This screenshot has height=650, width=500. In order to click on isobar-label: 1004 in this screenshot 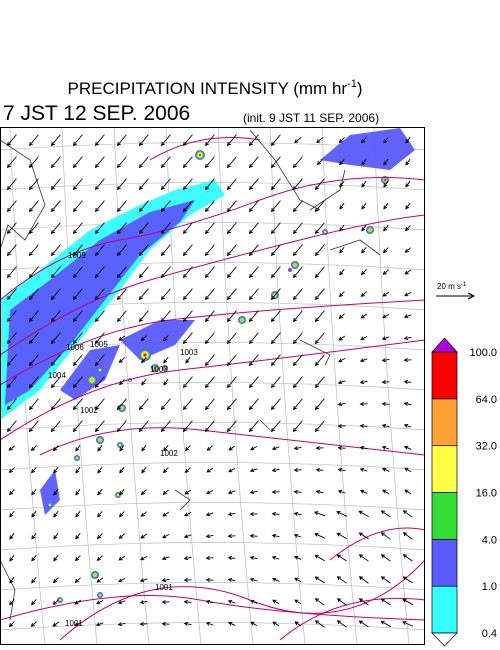, I will do `click(57, 375)`.